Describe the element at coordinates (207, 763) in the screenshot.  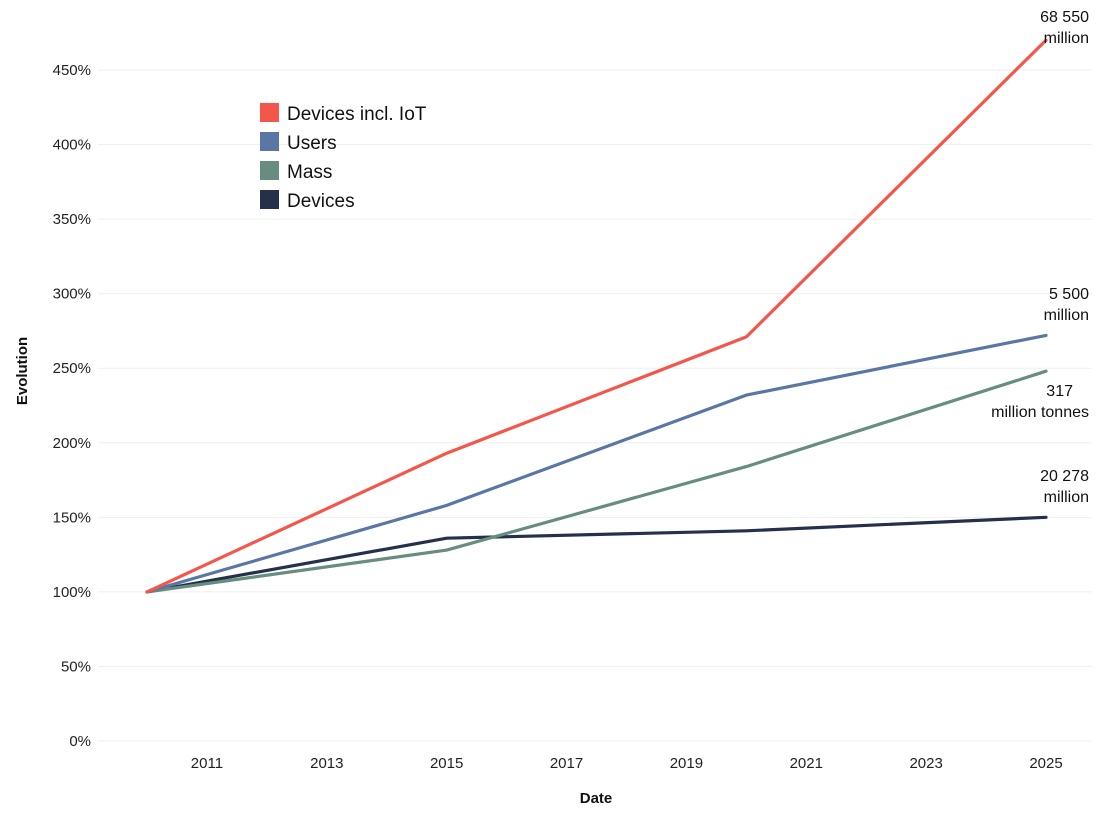
I see `x-tick-label: 2011` at that location.